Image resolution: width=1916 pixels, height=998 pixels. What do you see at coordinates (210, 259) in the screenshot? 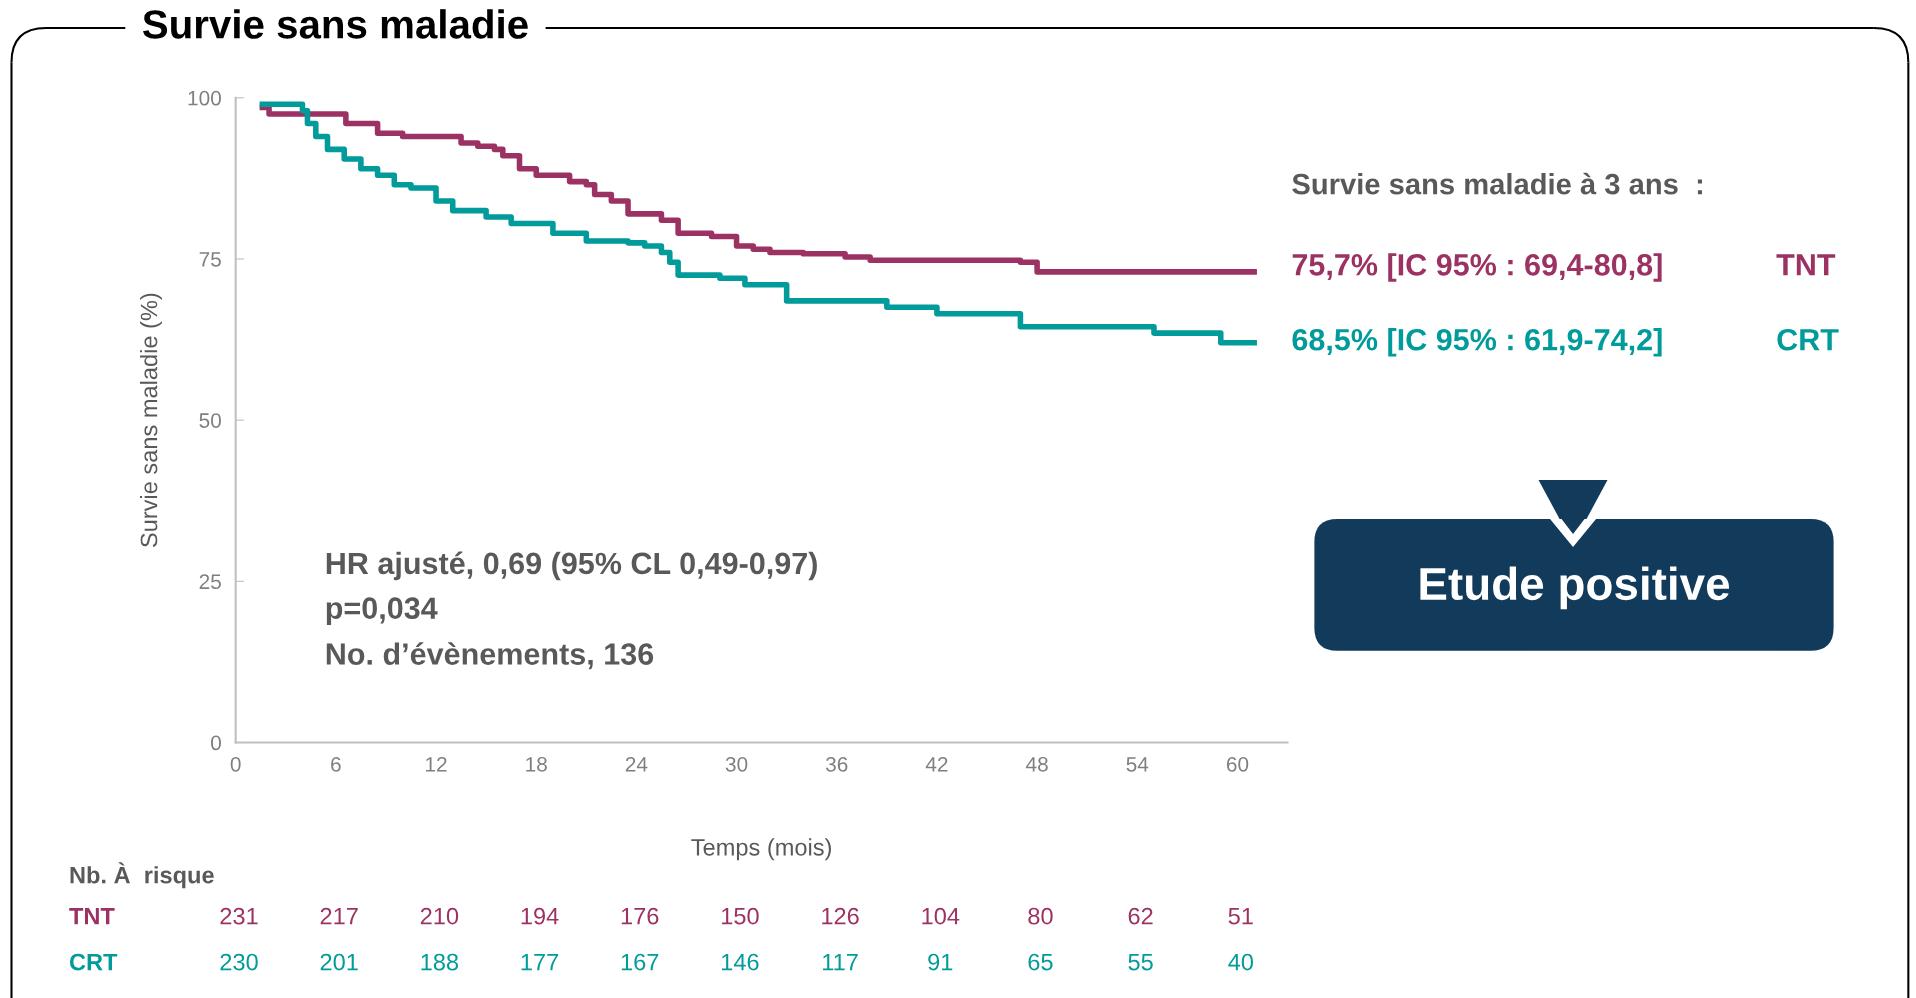
I see `y-tick-label: 75` at bounding box center [210, 259].